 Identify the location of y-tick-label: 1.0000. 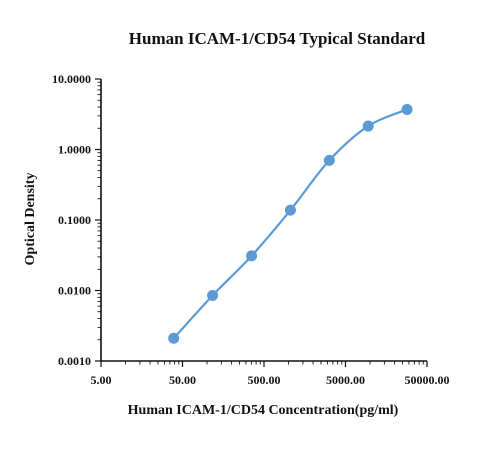
(74, 150).